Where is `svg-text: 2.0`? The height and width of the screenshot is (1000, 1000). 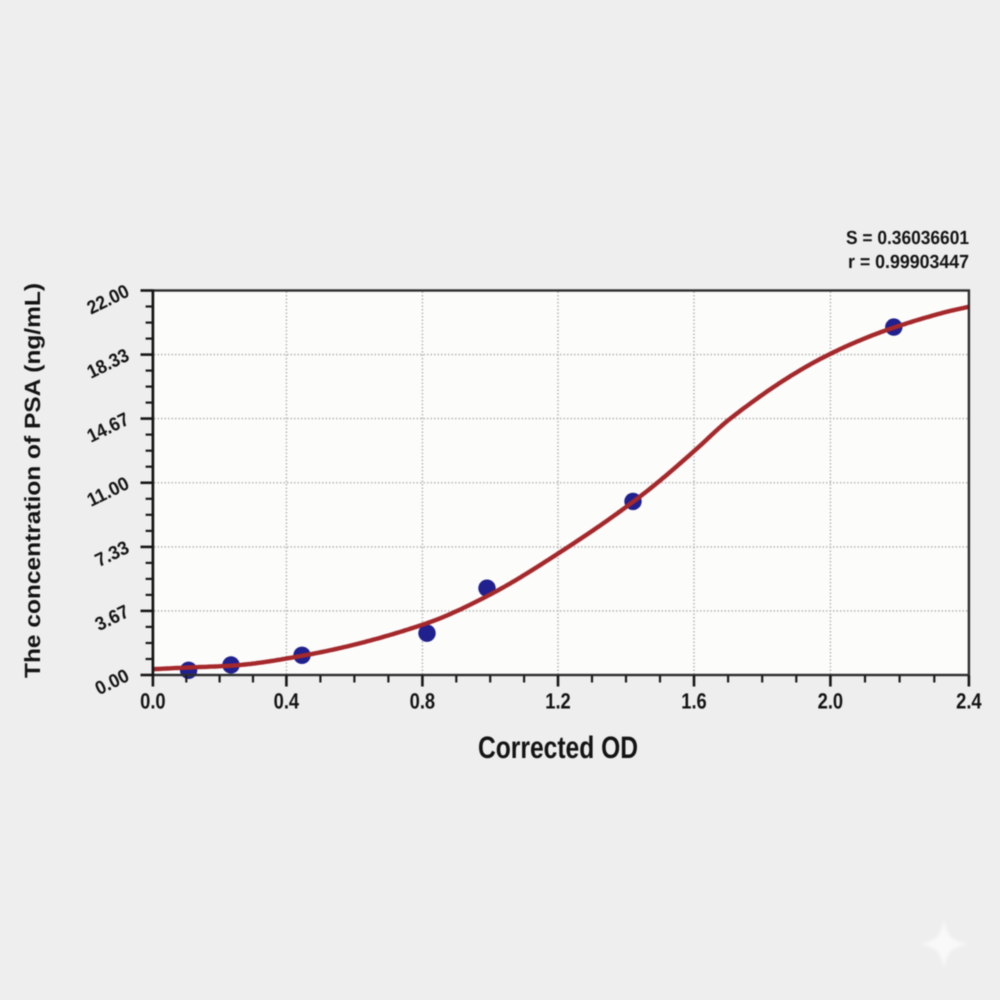 svg-text: 2.0 is located at coordinates (831, 701).